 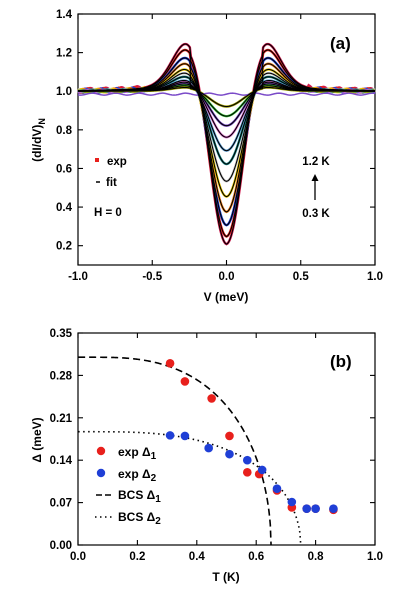 What do you see at coordinates (128, 486) in the screenshot?
I see `panel-b-legend: exp Δ1 exp Δ2 BCS Δ1 BCS Δ2` at bounding box center [128, 486].